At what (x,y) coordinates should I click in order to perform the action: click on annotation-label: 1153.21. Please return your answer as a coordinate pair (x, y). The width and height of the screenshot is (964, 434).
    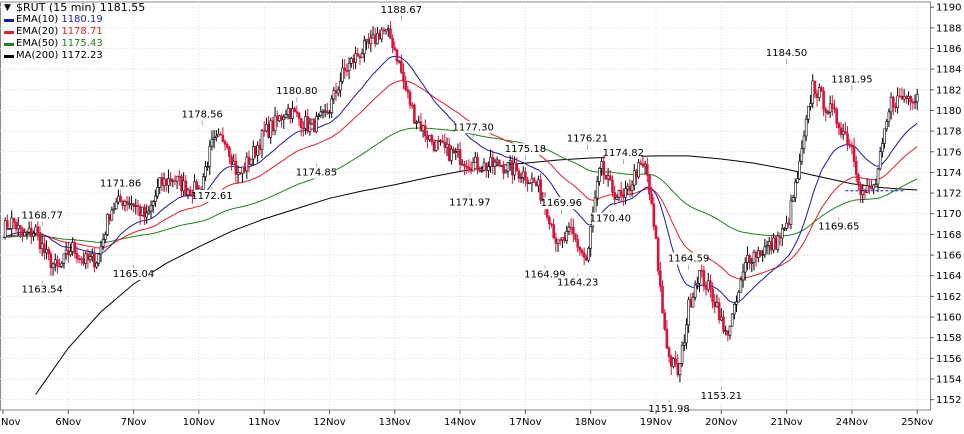
    Looking at the image, I should click on (721, 396).